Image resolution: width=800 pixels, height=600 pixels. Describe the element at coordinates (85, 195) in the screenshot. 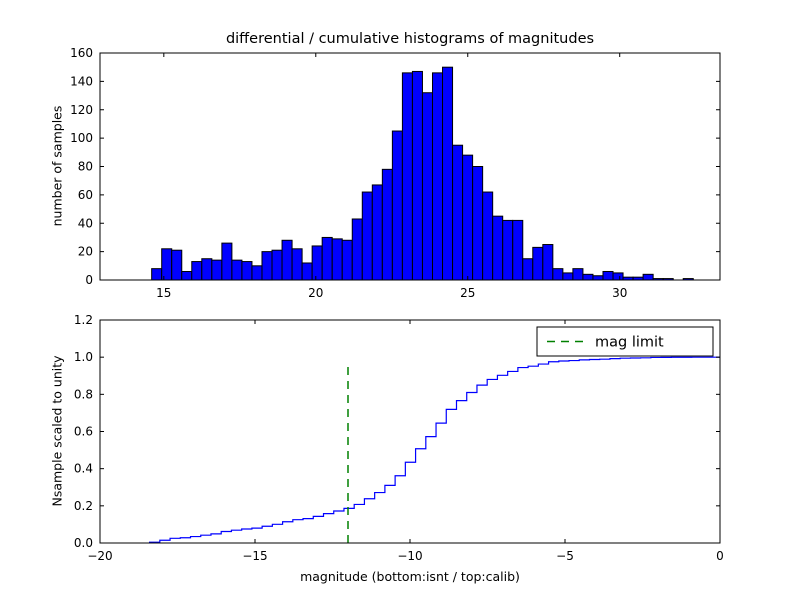

I see `y-tick-label: 60` at that location.